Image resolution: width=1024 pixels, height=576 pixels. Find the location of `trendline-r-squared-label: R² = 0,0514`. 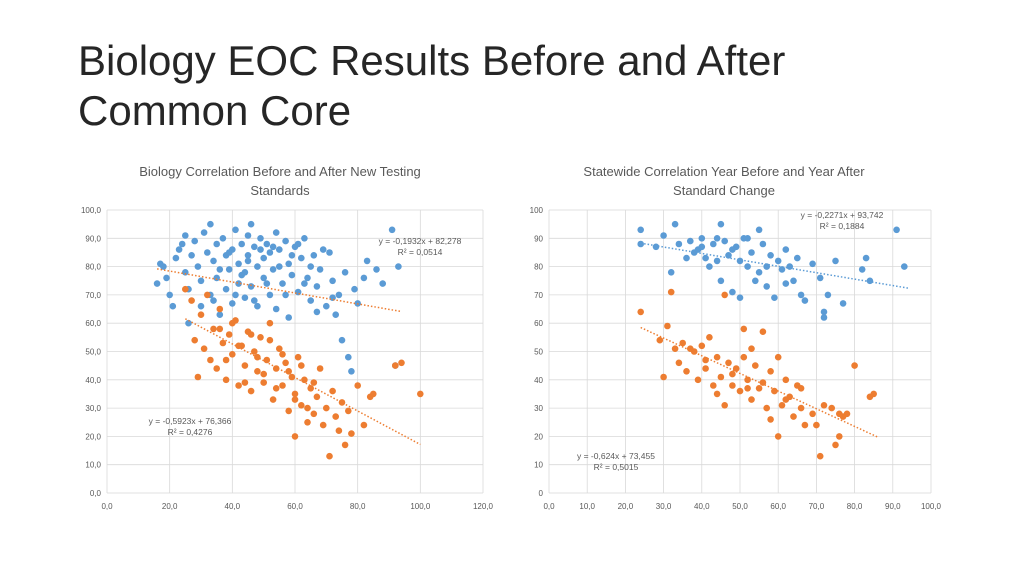

trendline-r-squared-label: R² = 0,0514 is located at coordinates (420, 252).